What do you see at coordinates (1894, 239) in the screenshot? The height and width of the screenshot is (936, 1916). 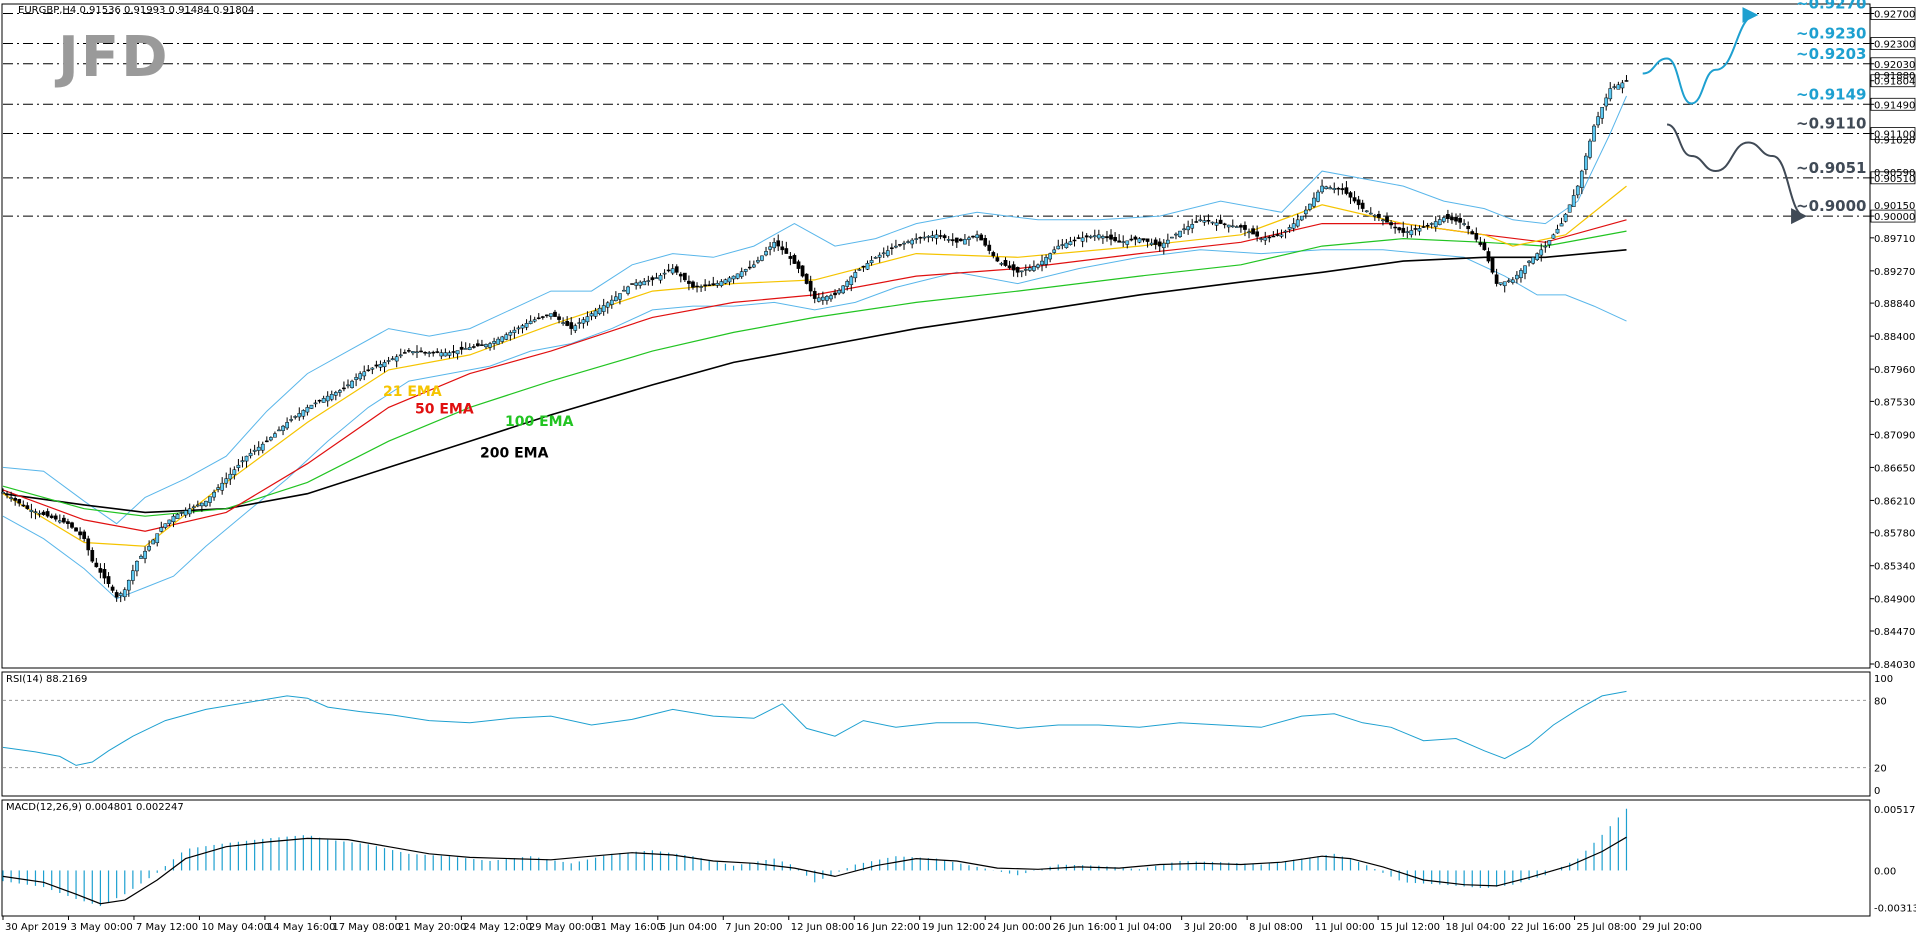 I see `price-axis-label: 0.89710` at bounding box center [1894, 239].